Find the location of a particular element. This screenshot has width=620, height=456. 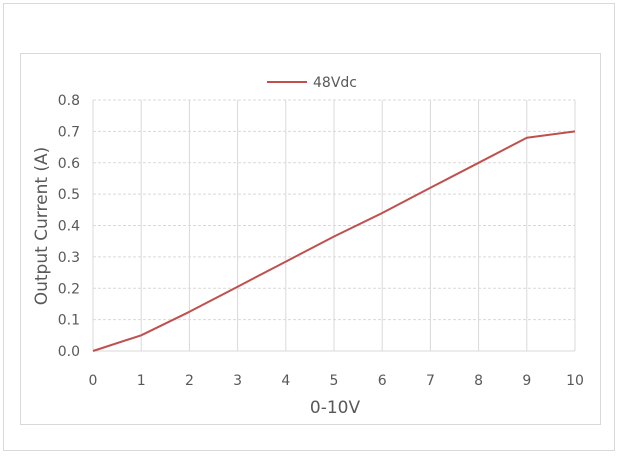

x-tick-label: 3 is located at coordinates (237, 381).